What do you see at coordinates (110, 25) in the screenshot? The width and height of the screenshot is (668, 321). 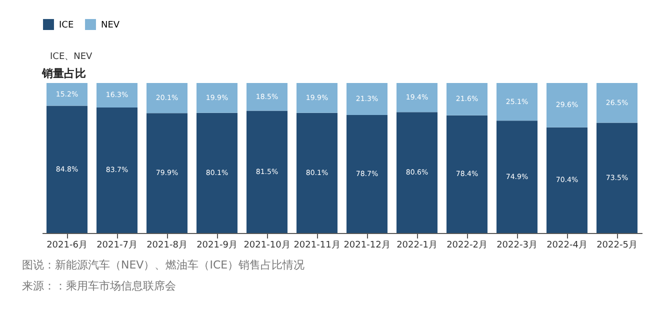 I see `legend-label: NEV` at bounding box center [110, 25].